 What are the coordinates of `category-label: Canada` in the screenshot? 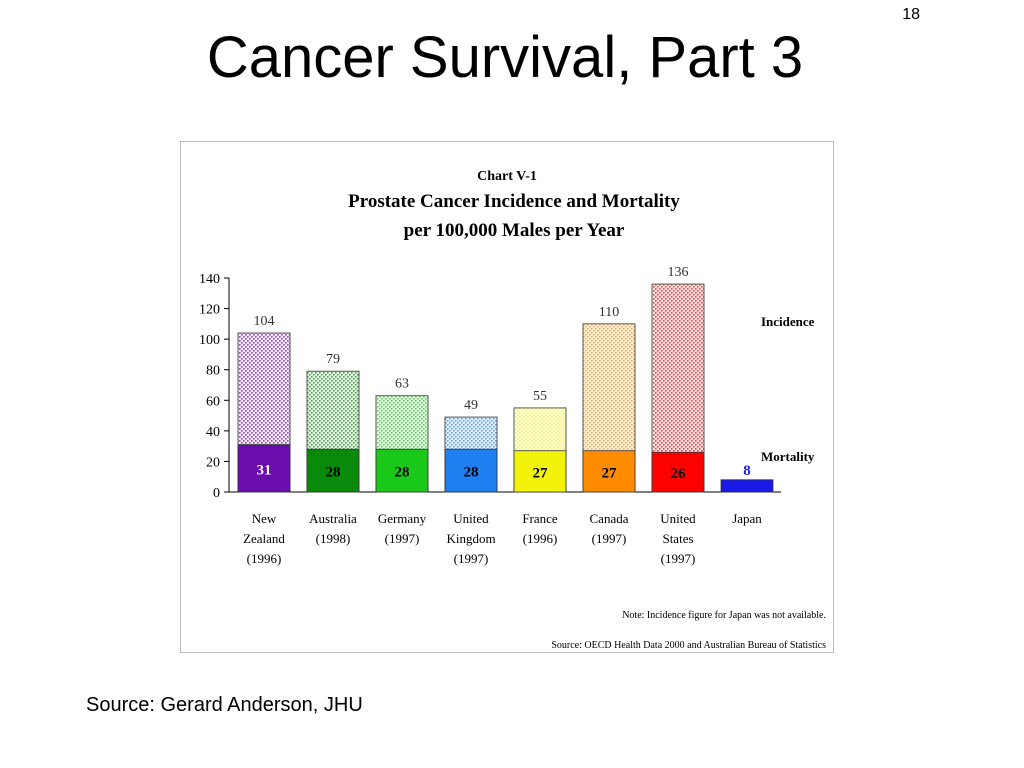 It's located at (609, 518).